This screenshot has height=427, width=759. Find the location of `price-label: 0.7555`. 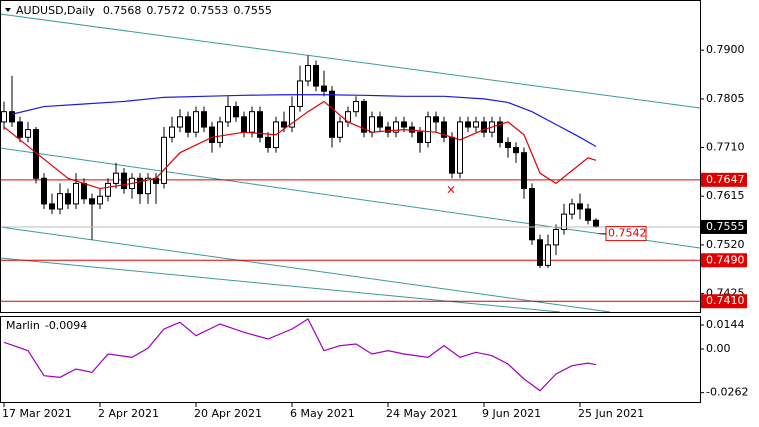

price-label: 0.7555 is located at coordinates (725, 226).